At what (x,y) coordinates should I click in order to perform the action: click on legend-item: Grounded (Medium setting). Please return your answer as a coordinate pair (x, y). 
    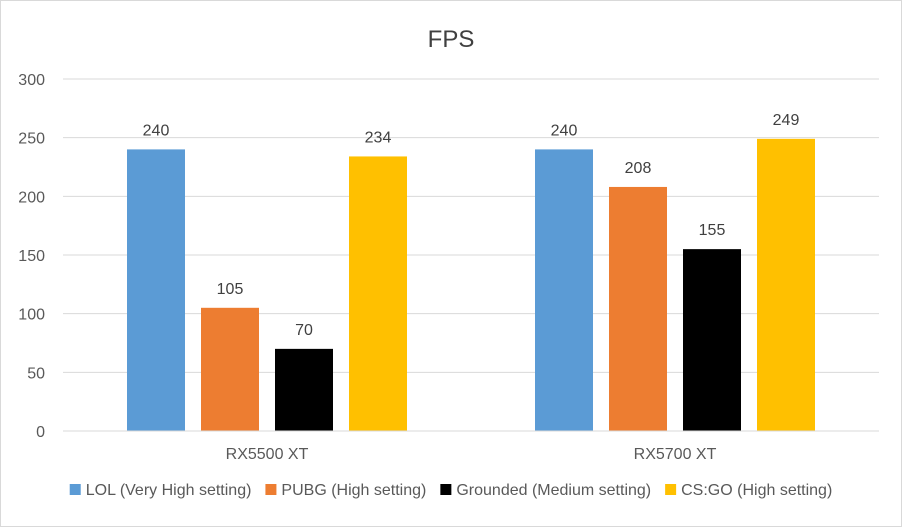
    Looking at the image, I should click on (545, 490).